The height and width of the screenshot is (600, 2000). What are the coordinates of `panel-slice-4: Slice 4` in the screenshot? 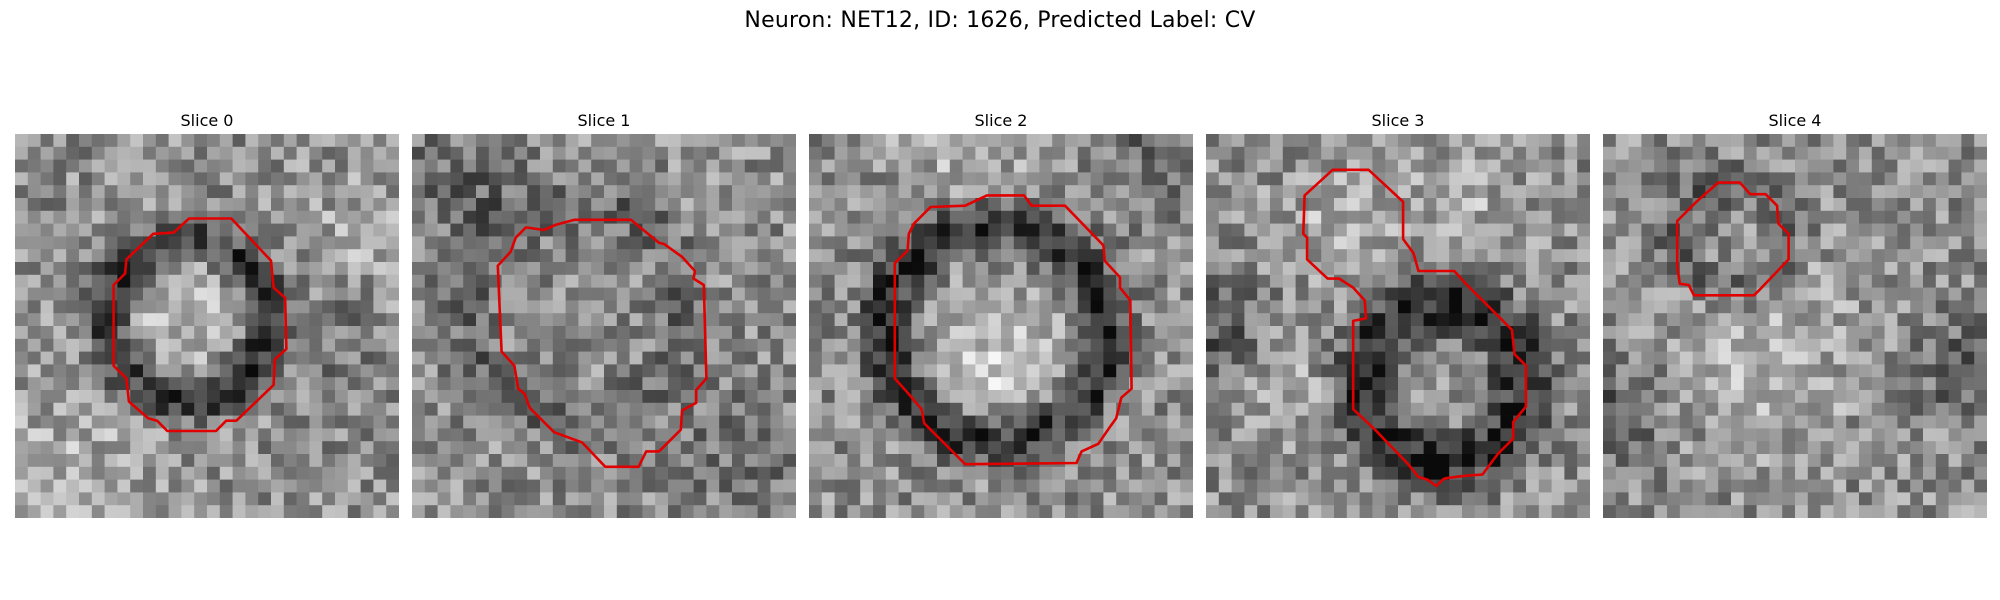 It's located at (1795, 314).